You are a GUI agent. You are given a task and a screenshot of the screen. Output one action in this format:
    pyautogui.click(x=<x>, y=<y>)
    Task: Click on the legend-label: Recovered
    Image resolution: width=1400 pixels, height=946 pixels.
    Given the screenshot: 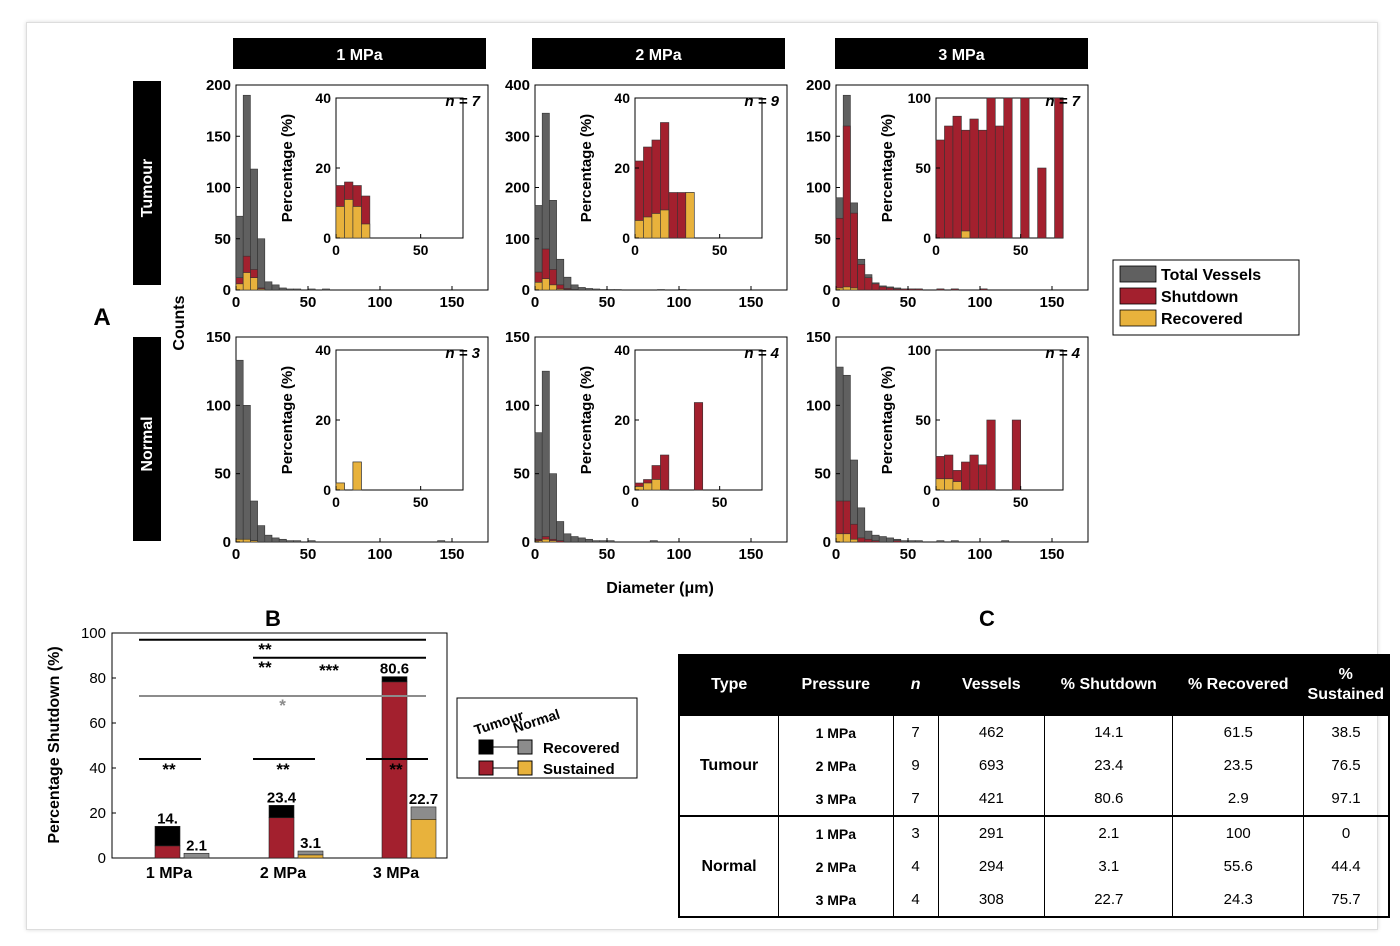 What is the action you would take?
    pyautogui.click(x=1202, y=319)
    